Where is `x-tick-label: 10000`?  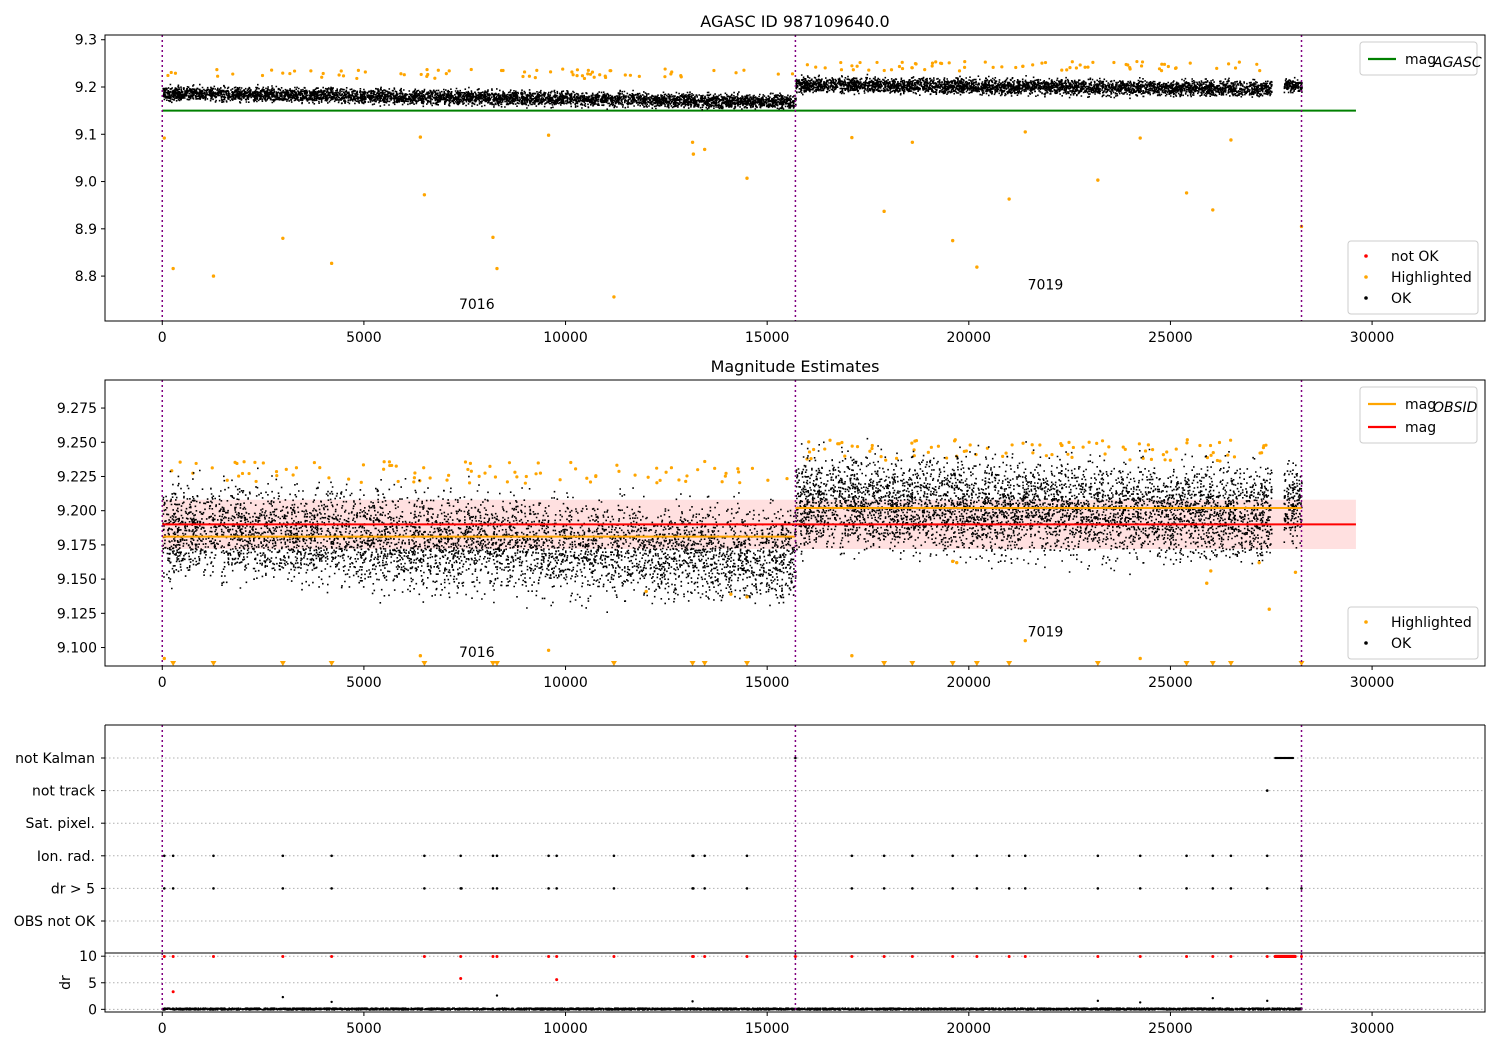 x-tick-label: 10000 is located at coordinates (565, 338).